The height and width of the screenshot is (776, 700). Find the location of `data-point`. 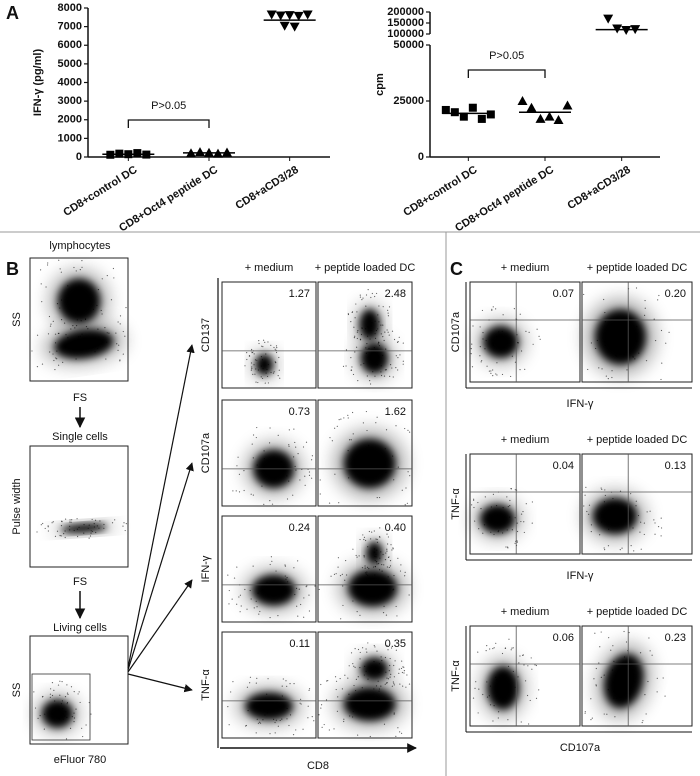

data-point is located at coordinates (567, 105).